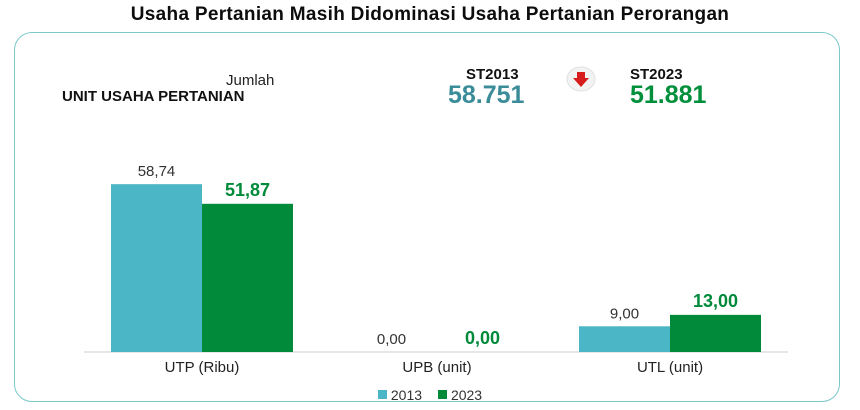 This screenshot has width=860, height=410. Describe the element at coordinates (202, 367) in the screenshot. I see `category-label-0: UTP (Ribu)` at that location.